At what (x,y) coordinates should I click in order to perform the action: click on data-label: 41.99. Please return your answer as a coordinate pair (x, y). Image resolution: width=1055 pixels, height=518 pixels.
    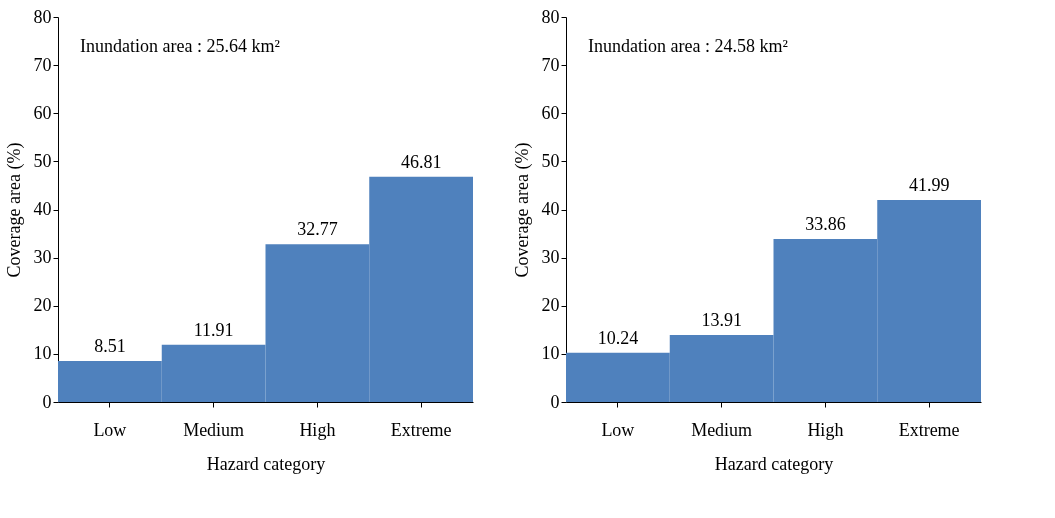
    Looking at the image, I should click on (929, 184).